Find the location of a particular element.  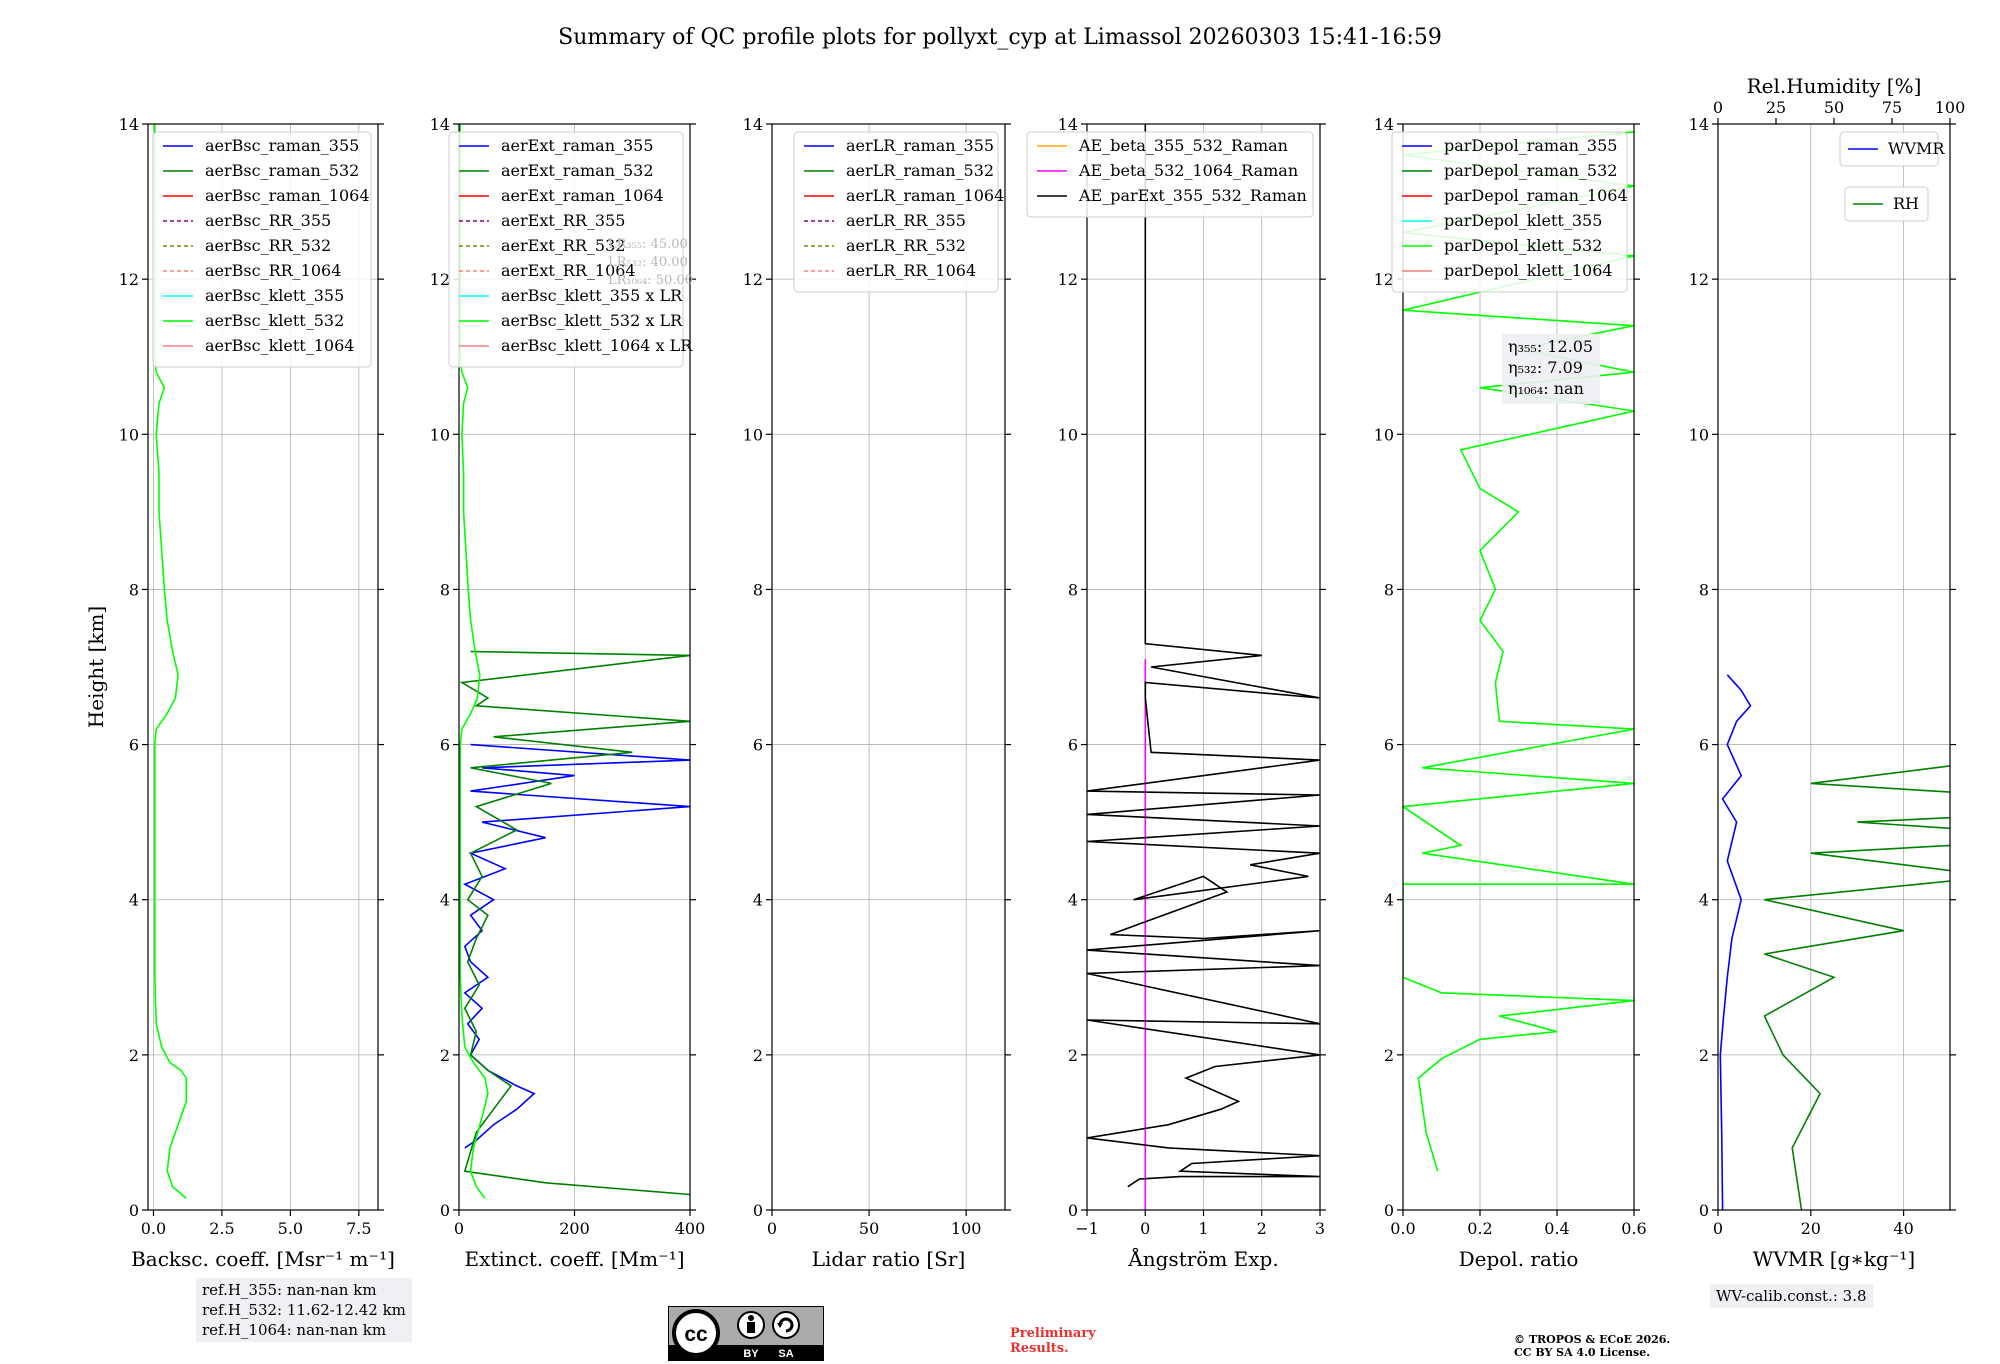

legend-label: AE_beta_355_532_Raman is located at coordinates (1183, 145).